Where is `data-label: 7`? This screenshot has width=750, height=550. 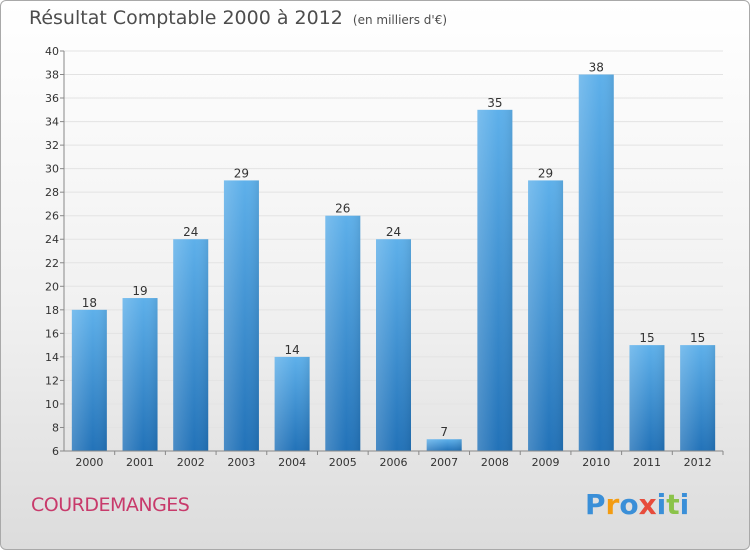
data-label: 7 is located at coordinates (444, 432).